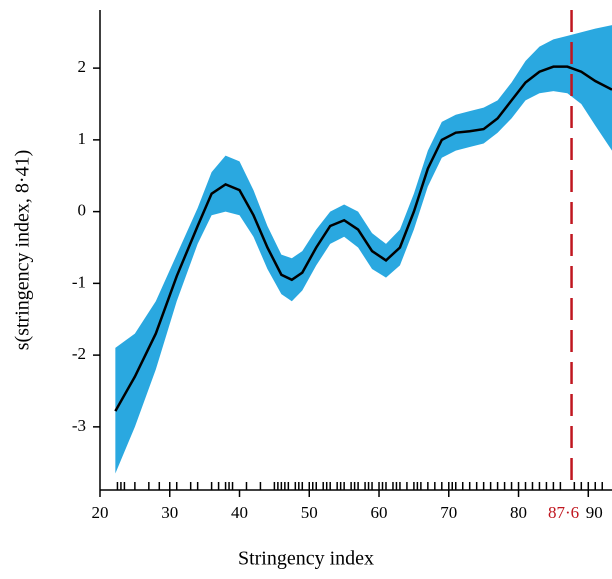 Image resolution: width=612 pixels, height=579 pixels. What do you see at coordinates (239, 512) in the screenshot?
I see `x-tick-label: 40` at bounding box center [239, 512].